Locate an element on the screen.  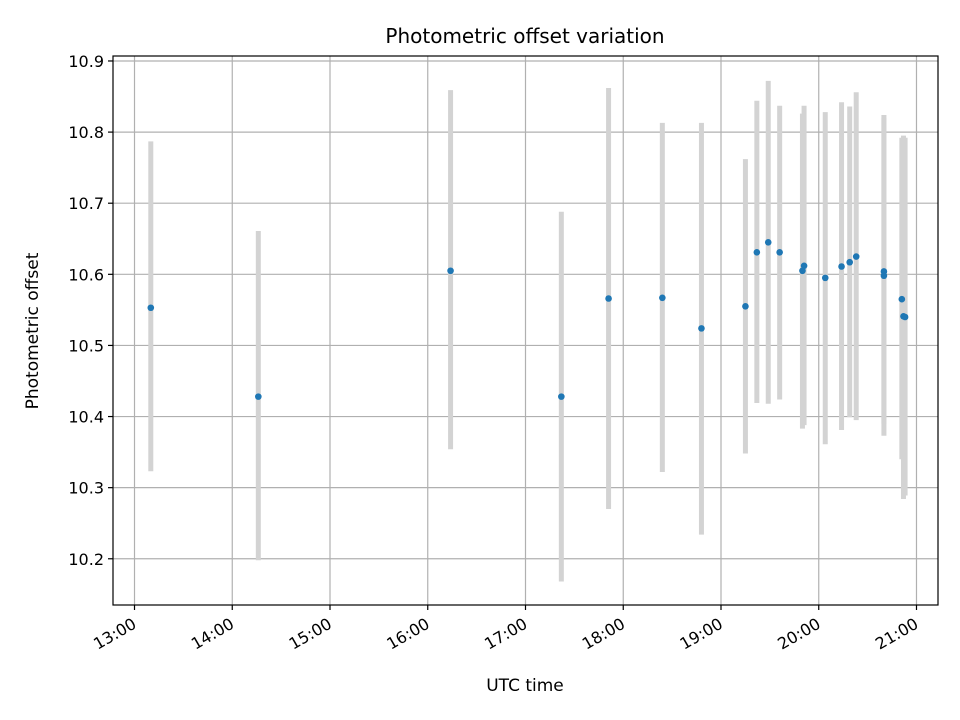
x-axis-label: UTC time is located at coordinates (525, 686).